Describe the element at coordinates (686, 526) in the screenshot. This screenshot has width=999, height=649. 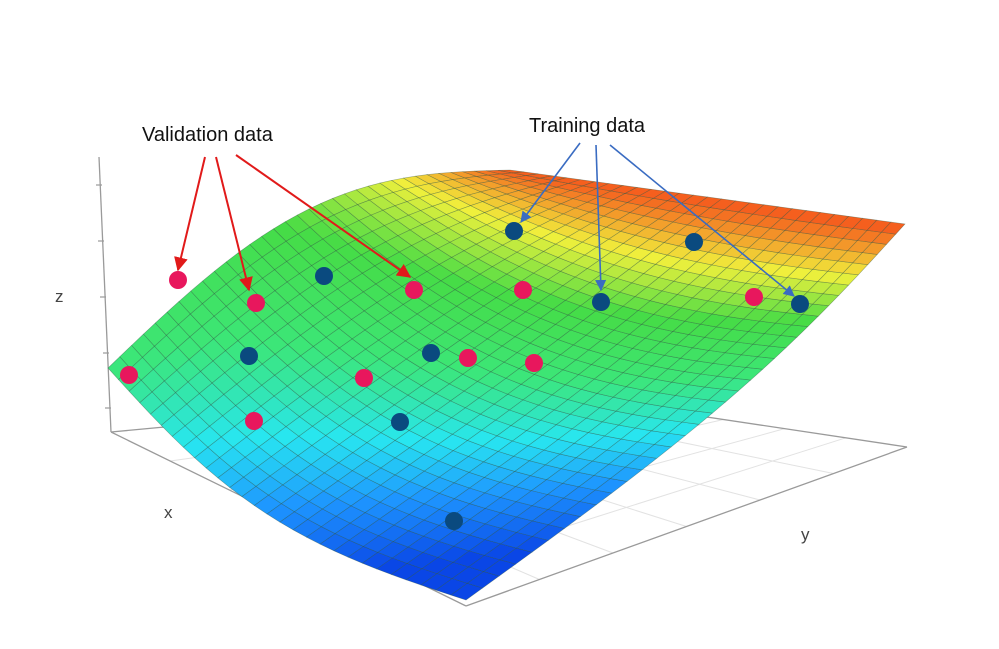
I see `y-axis-line` at that location.